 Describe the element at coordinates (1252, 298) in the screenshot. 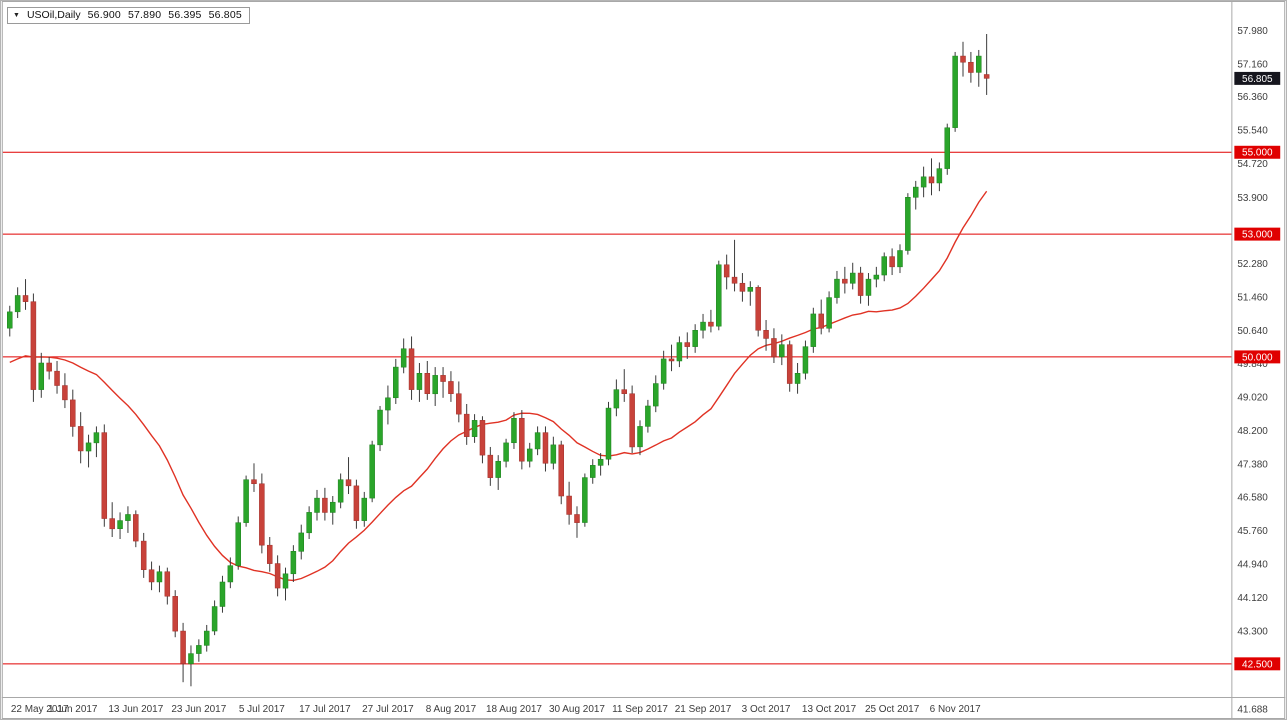

I see `price-tick-label: 51.460` at that location.